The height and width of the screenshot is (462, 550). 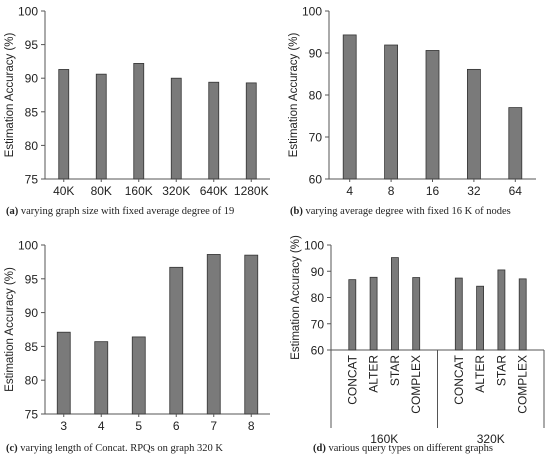 What do you see at coordinates (139, 191) in the screenshot?
I see `x-tick-label: 160K` at bounding box center [139, 191].